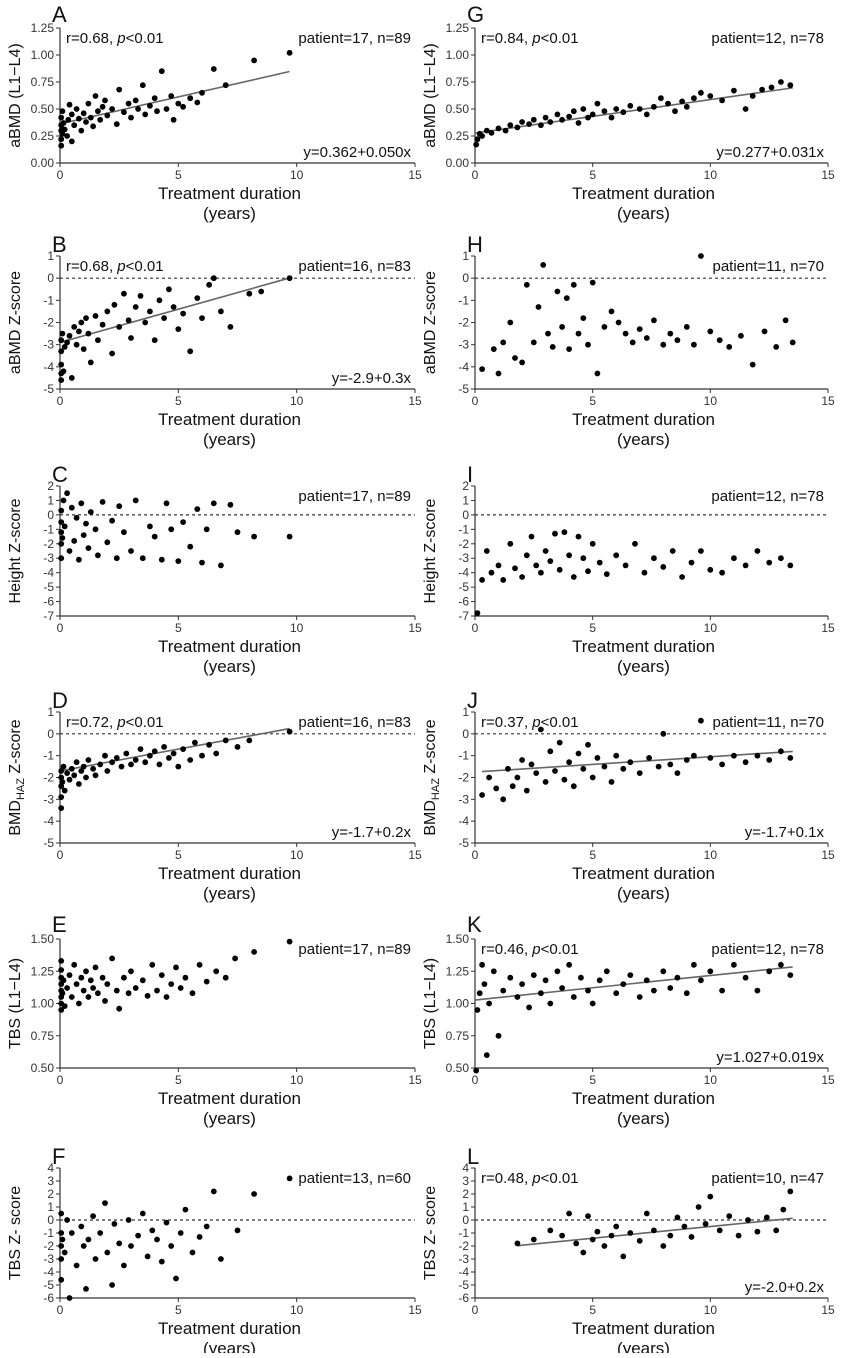 Image resolution: width=845 pixels, height=1358 pixels. Describe the element at coordinates (465, 1220) in the screenshot. I see `y-tick-label: 0` at that location.